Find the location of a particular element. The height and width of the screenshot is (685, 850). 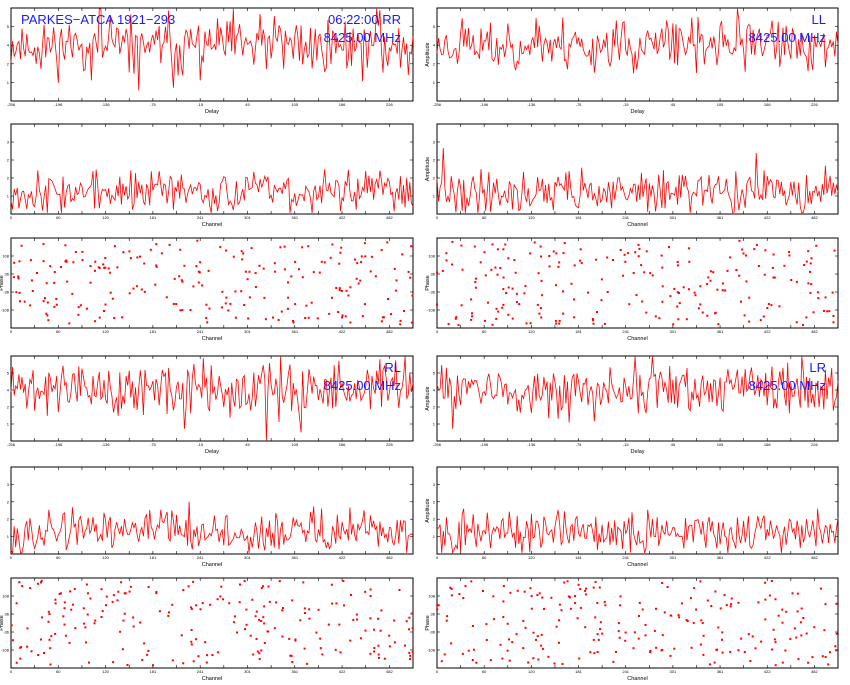

x-tick-label: 166 is located at coordinates (342, 444).